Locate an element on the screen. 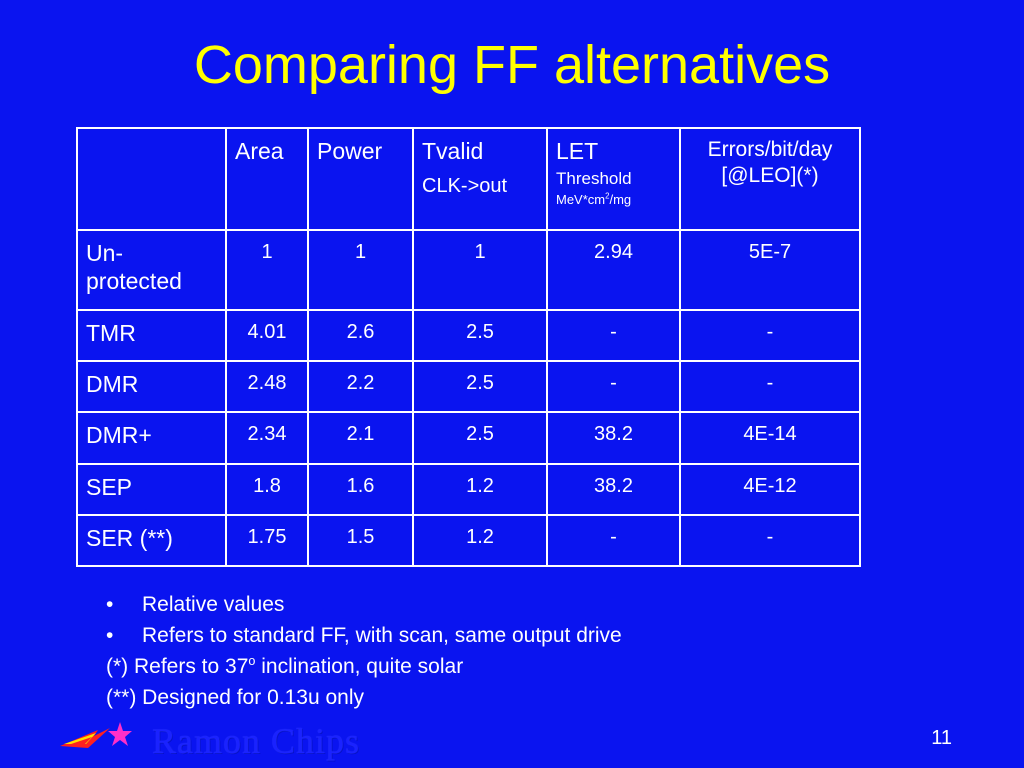 The width and height of the screenshot is (1024, 768). table-row: DMR+ 2.34 2.1 2.5 38.2 4E-14 is located at coordinates (468, 438).